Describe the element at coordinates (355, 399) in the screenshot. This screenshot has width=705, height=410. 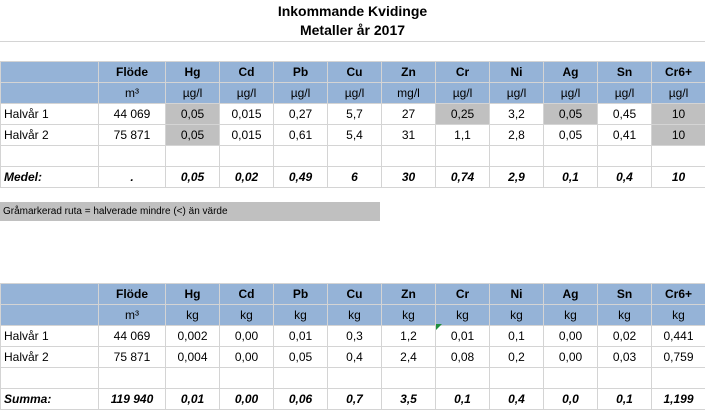
I see `data-cell: 0,7` at that location.